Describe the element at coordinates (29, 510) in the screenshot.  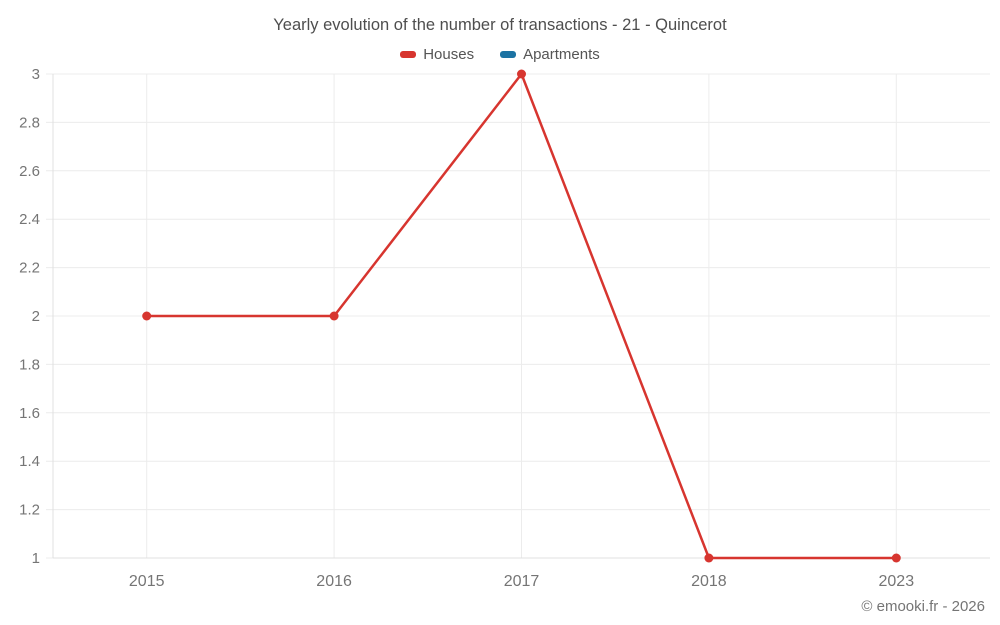
I see `y-tick-label: 1.2` at that location.